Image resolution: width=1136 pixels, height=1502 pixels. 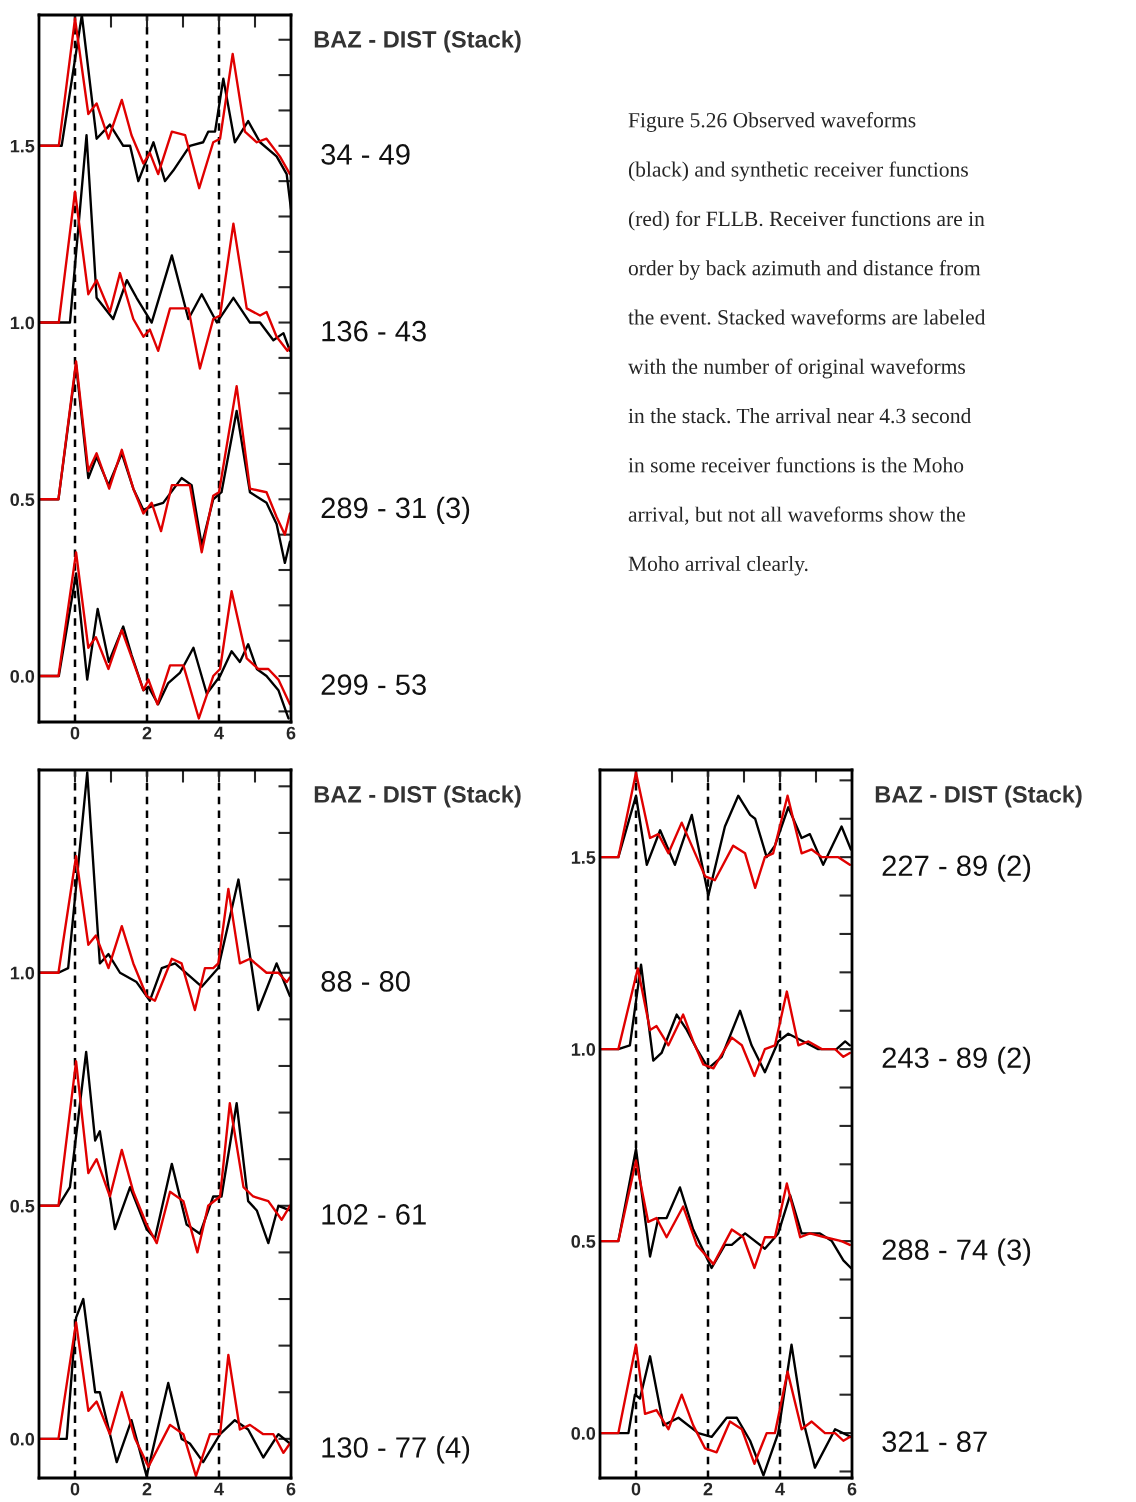 What do you see at coordinates (797, 515) in the screenshot?
I see `text: arrival, but not all waveforms show the` at bounding box center [797, 515].